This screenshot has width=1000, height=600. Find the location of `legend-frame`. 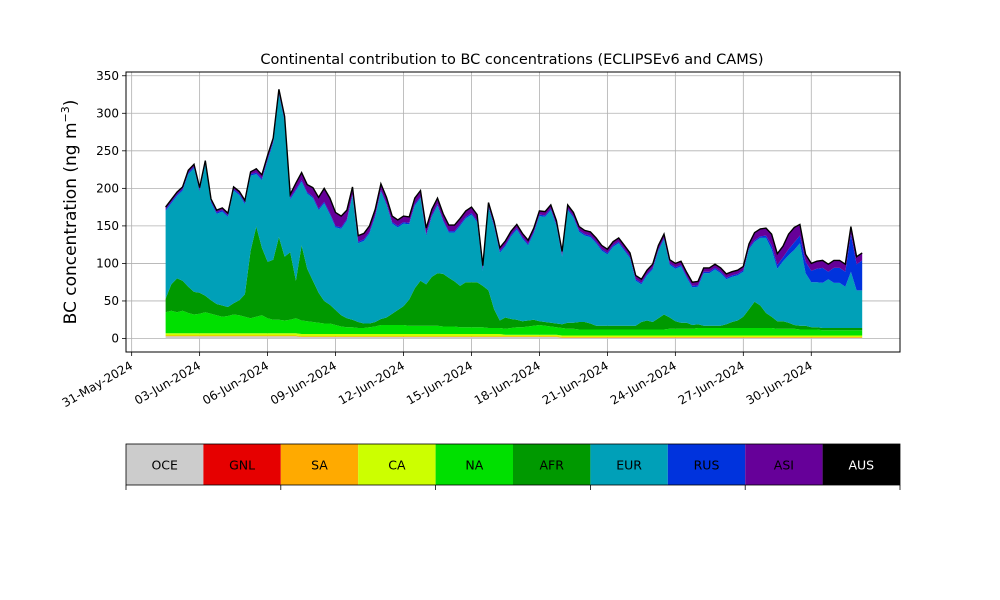

legend-frame is located at coordinates (513, 464).